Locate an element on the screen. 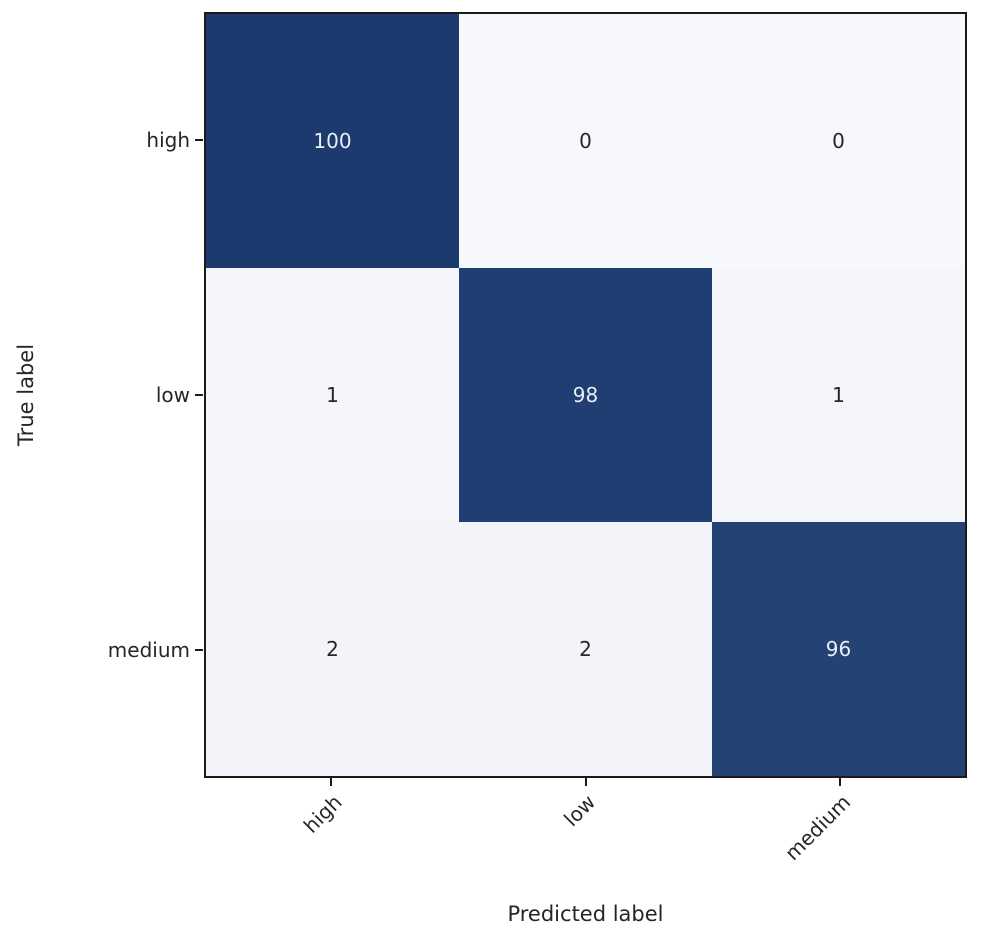  matrix-cell-high-high: 100 is located at coordinates (332, 141).